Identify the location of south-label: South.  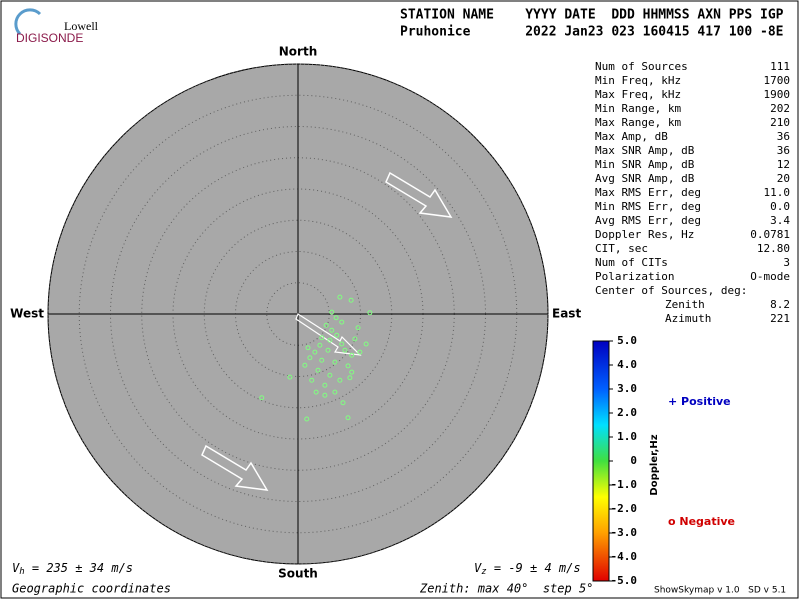
(298, 574).